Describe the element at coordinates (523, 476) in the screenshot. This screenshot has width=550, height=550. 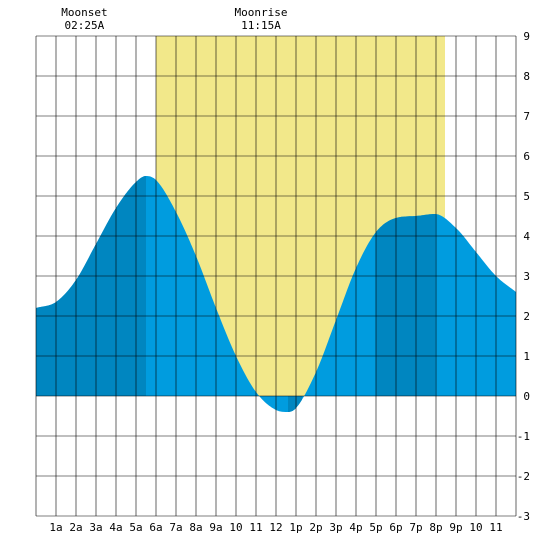
I see `y-tick-label: -2` at that location.